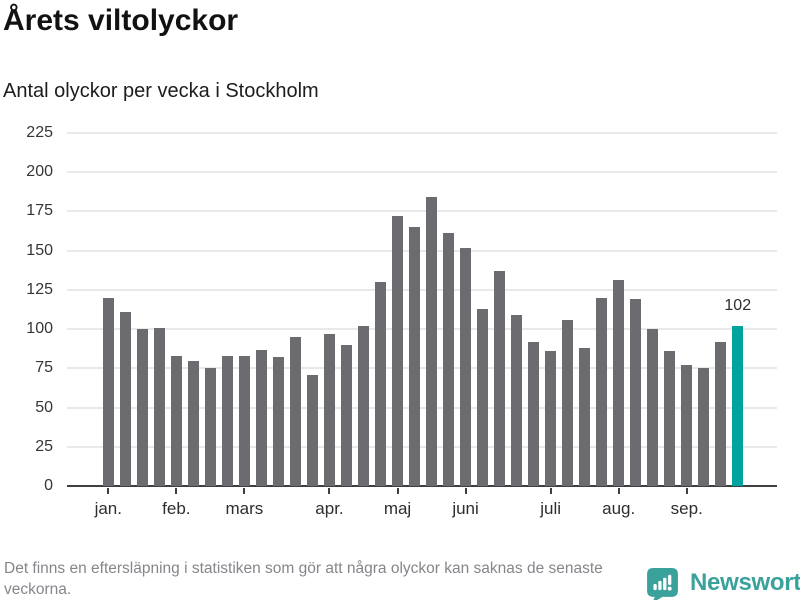 This screenshot has height=600, width=800. What do you see at coordinates (39, 289) in the screenshot?
I see `y-axis-label: 125` at bounding box center [39, 289].